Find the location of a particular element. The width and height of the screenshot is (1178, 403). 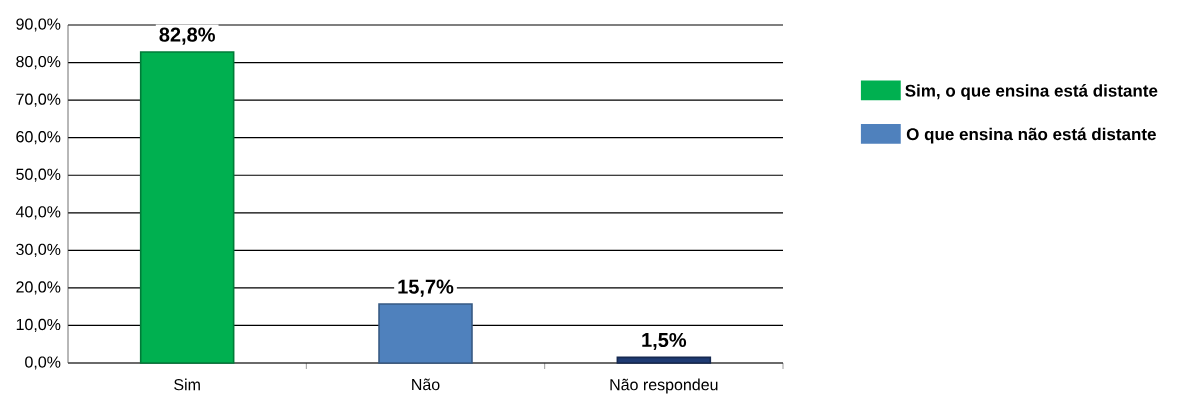

x-tick-label: Não is located at coordinates (426, 384).